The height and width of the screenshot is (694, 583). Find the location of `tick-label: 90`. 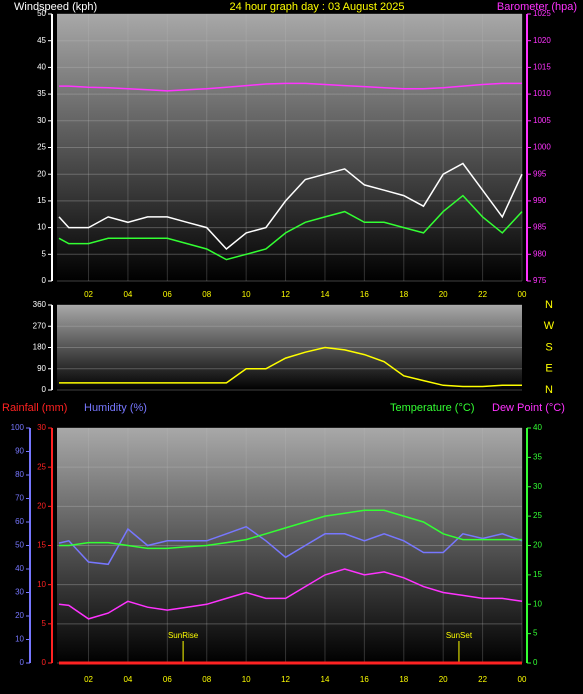

tick-label: 90 is located at coordinates (19, 451).